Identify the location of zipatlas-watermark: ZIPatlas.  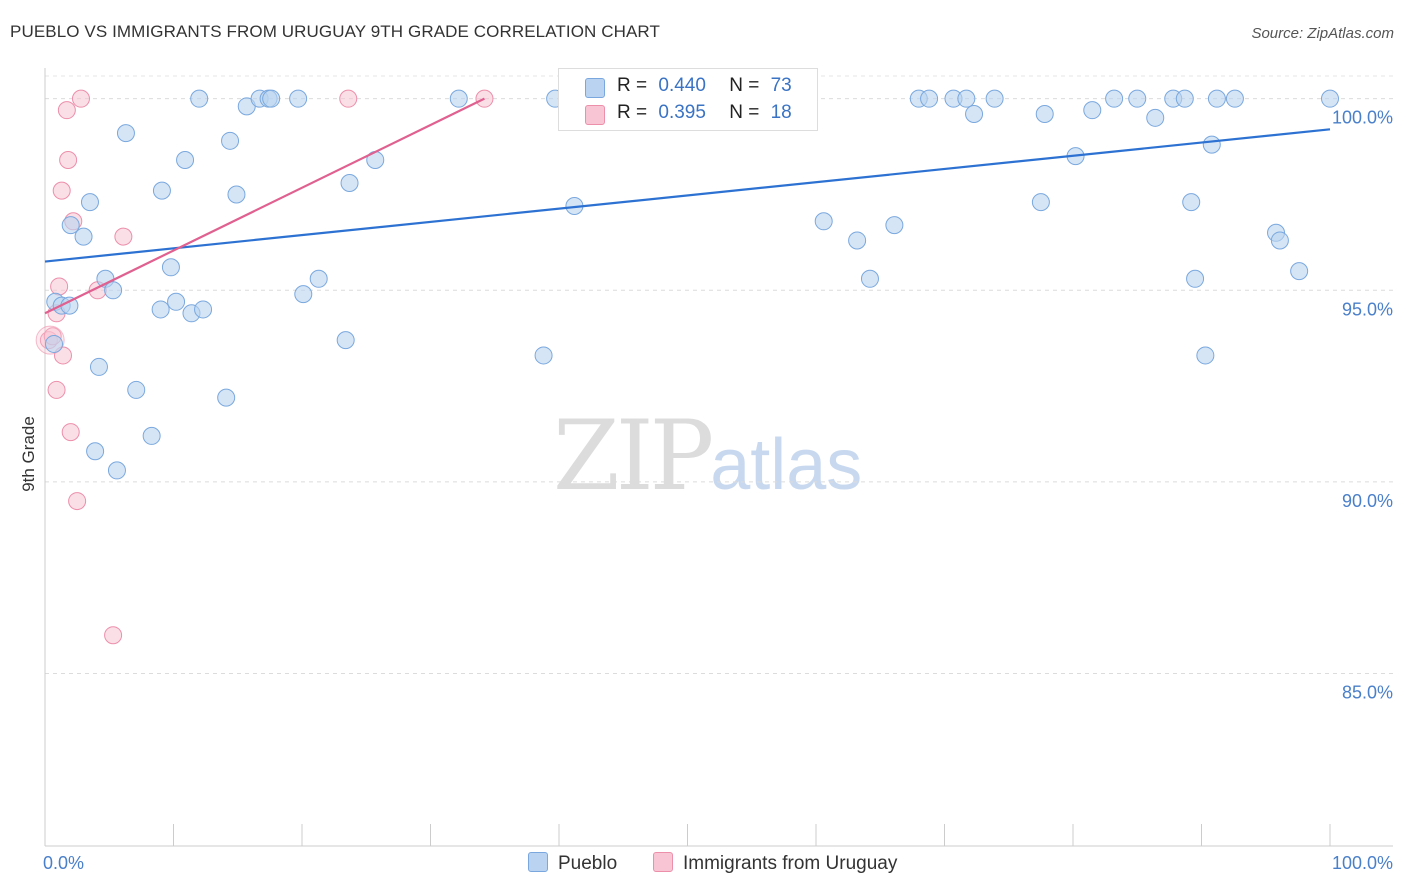
(707, 456).